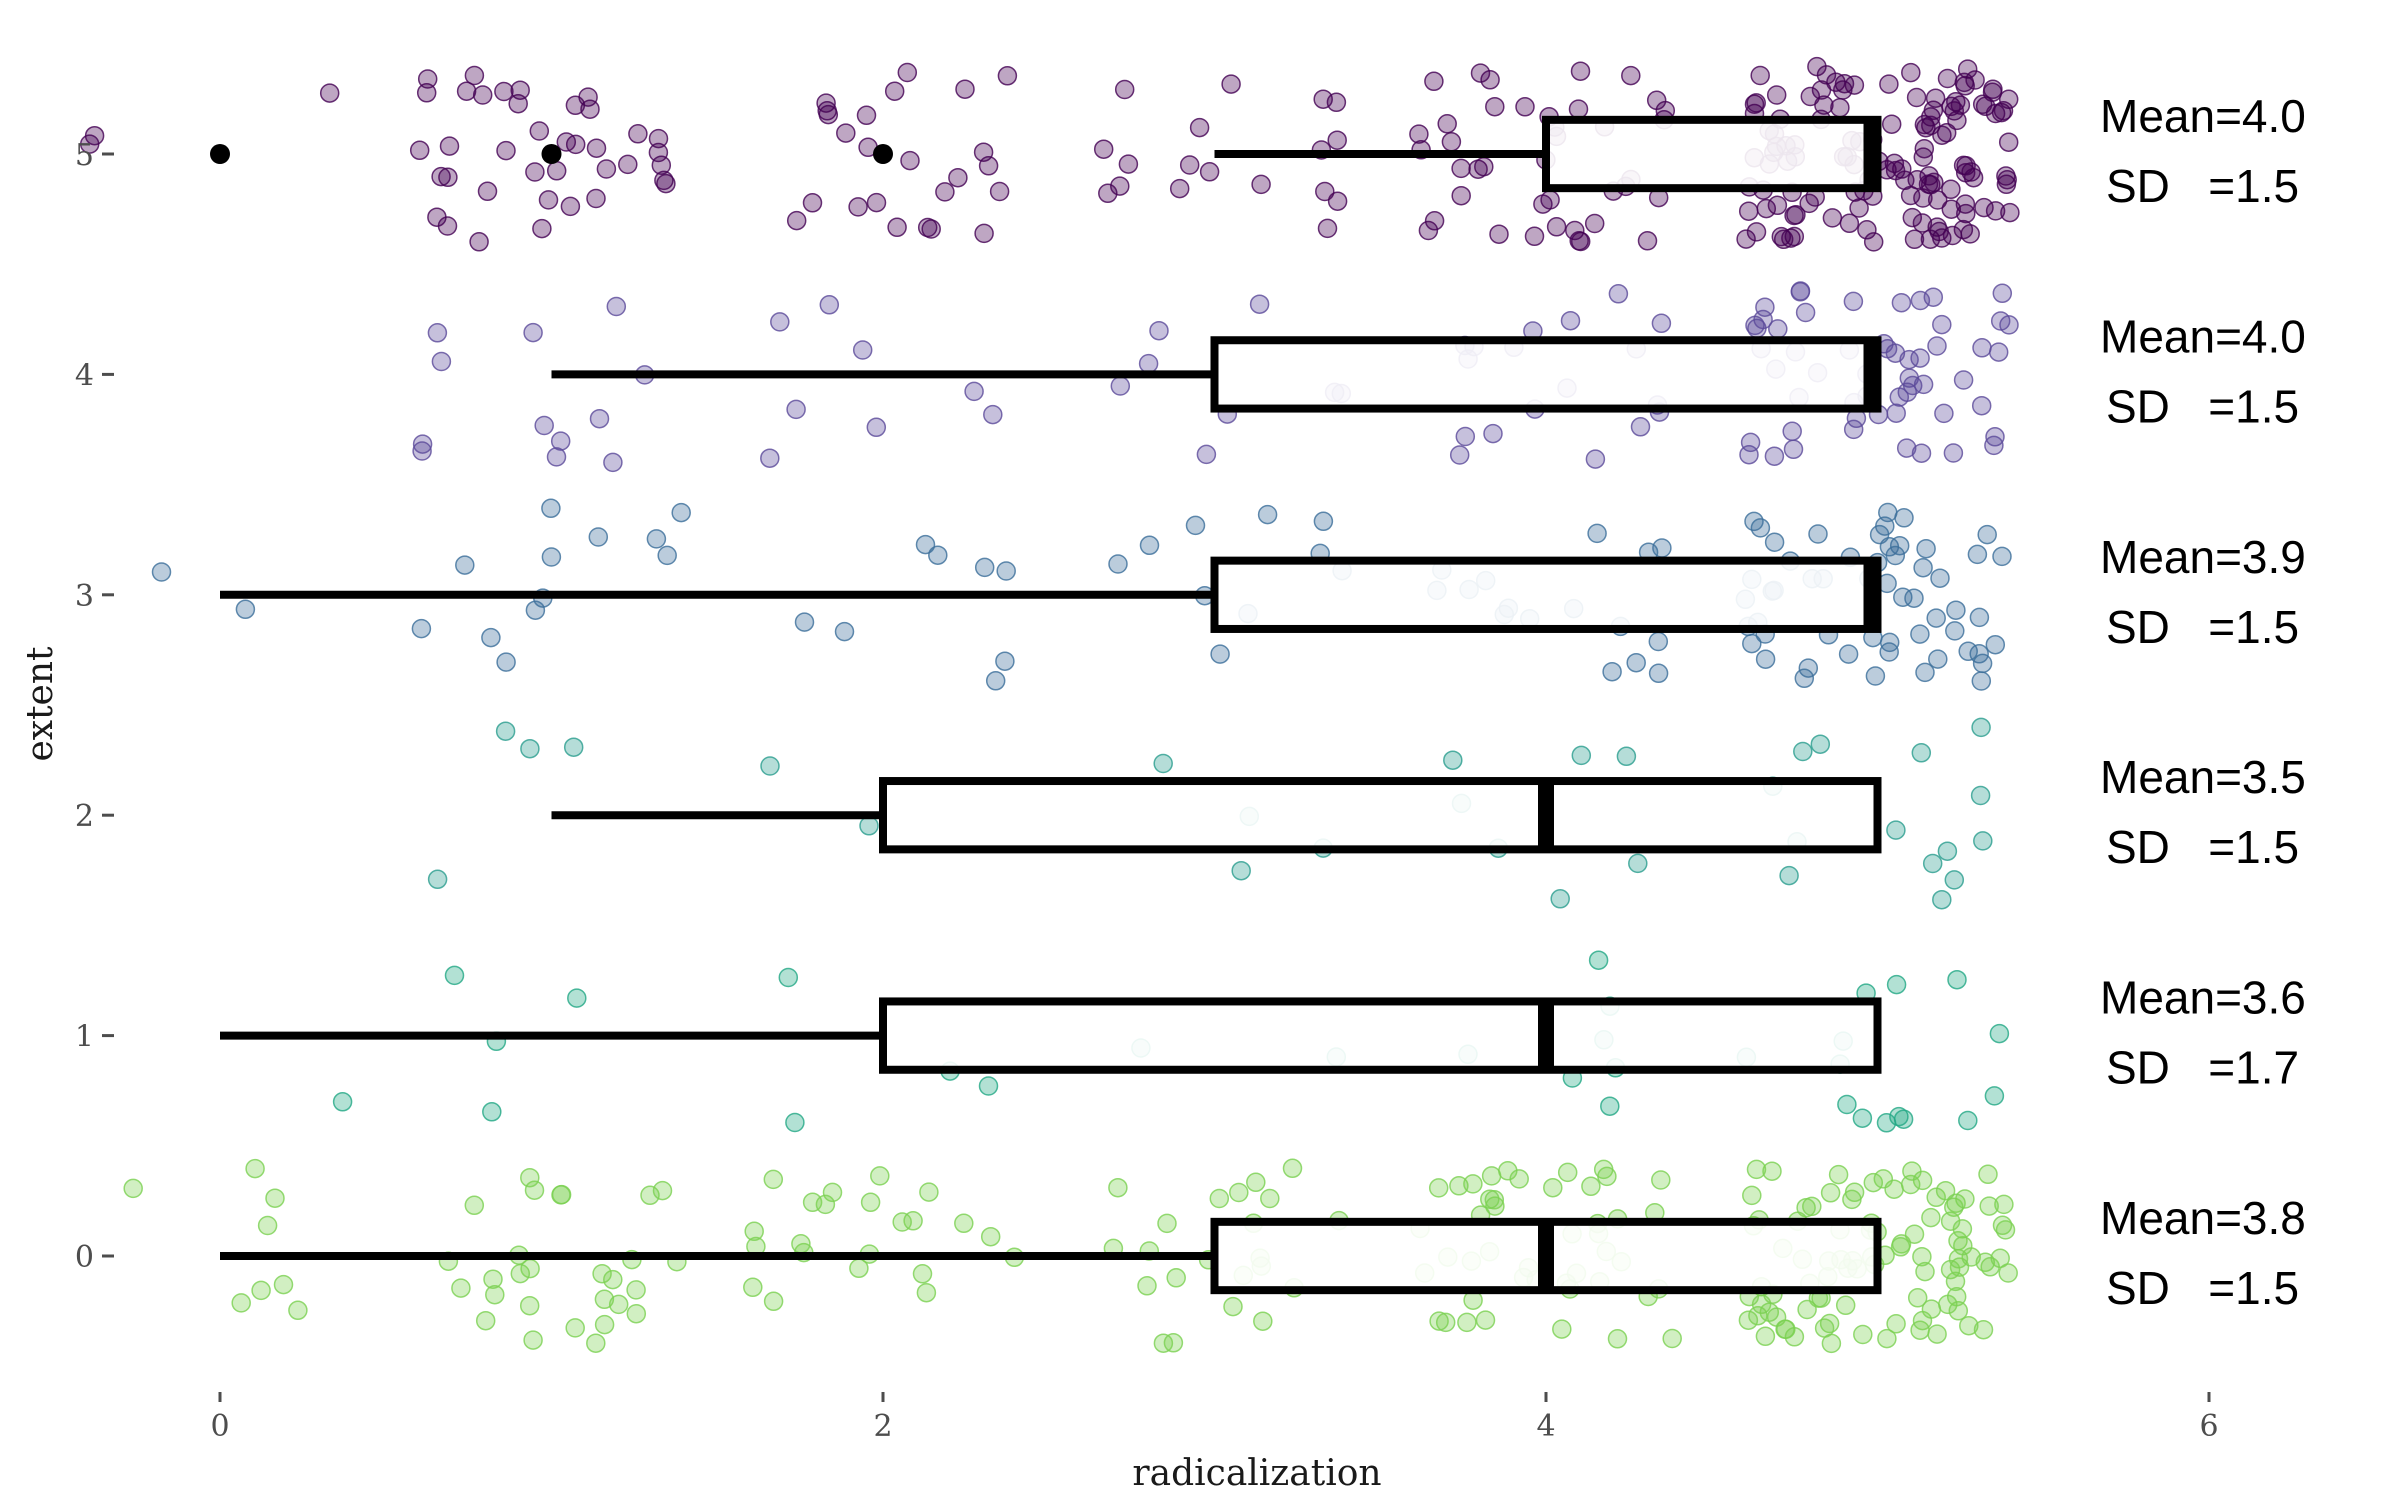  What do you see at coordinates (84, 375) in the screenshot?
I see `y-tick-label: 4` at bounding box center [84, 375].